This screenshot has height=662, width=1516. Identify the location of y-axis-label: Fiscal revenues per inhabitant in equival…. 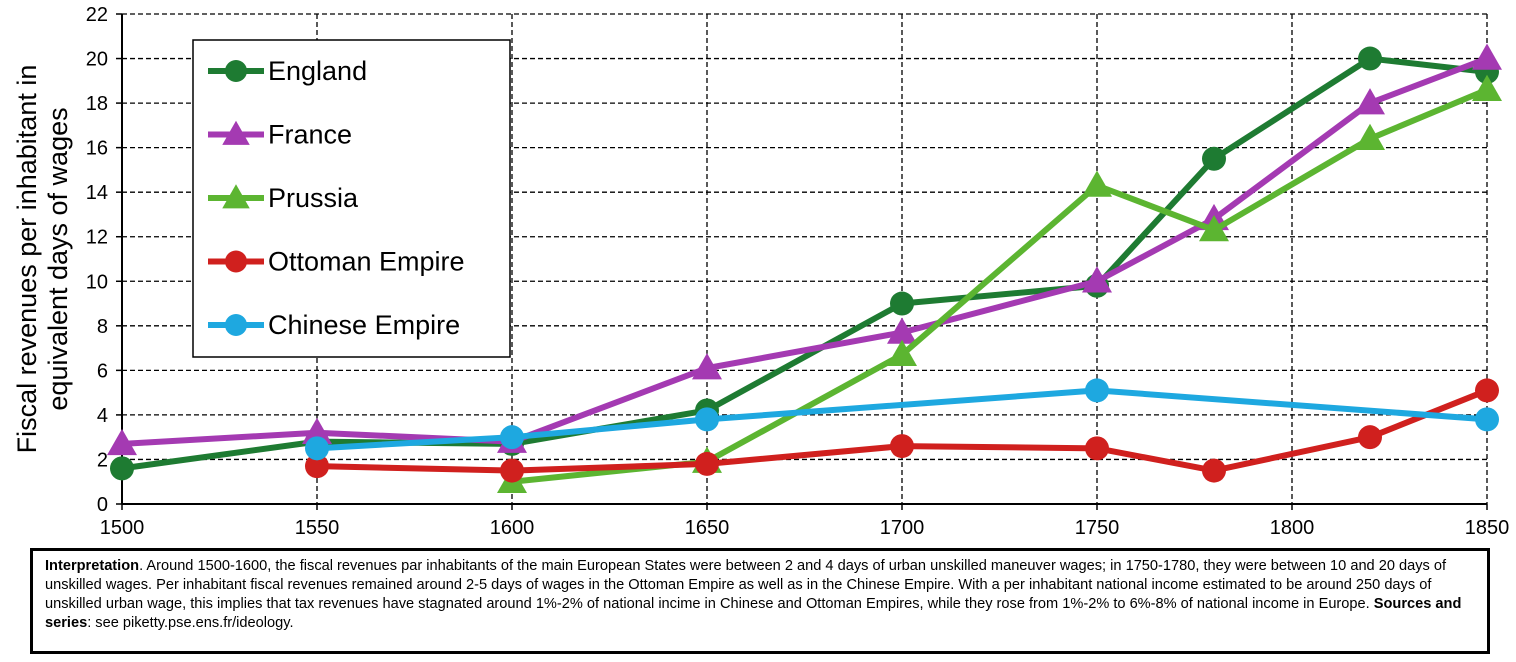
(42, 259).